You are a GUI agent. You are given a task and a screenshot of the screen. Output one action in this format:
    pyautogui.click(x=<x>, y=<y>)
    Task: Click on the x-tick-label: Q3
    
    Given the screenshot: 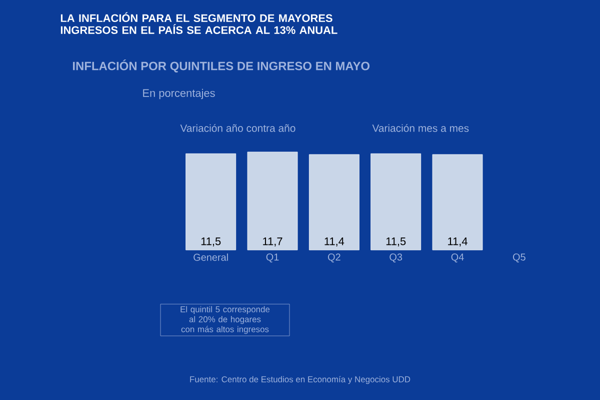 What is the action you would take?
    pyautogui.click(x=396, y=258)
    